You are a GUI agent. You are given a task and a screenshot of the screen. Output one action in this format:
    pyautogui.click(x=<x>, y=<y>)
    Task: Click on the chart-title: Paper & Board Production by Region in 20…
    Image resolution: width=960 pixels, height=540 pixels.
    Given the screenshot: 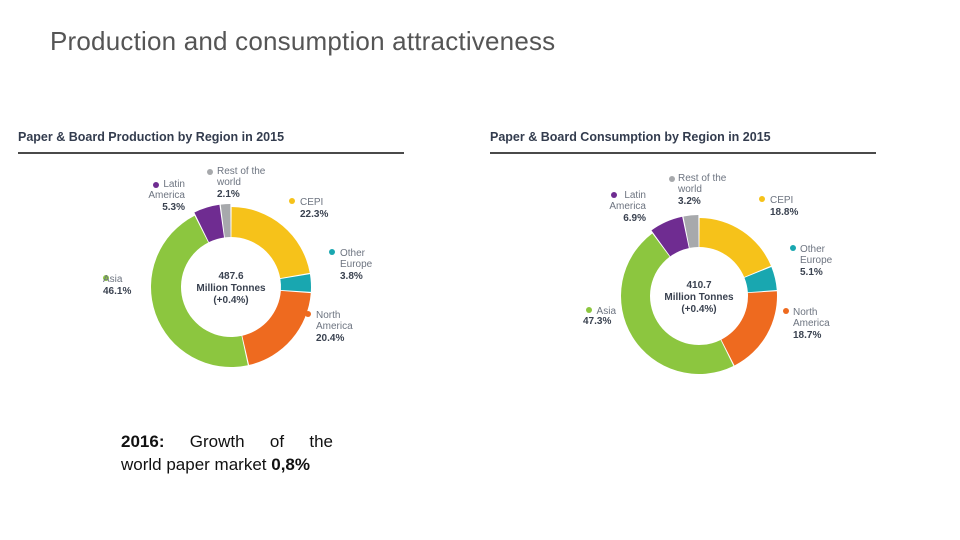 What is the action you would take?
    pyautogui.click(x=151, y=137)
    